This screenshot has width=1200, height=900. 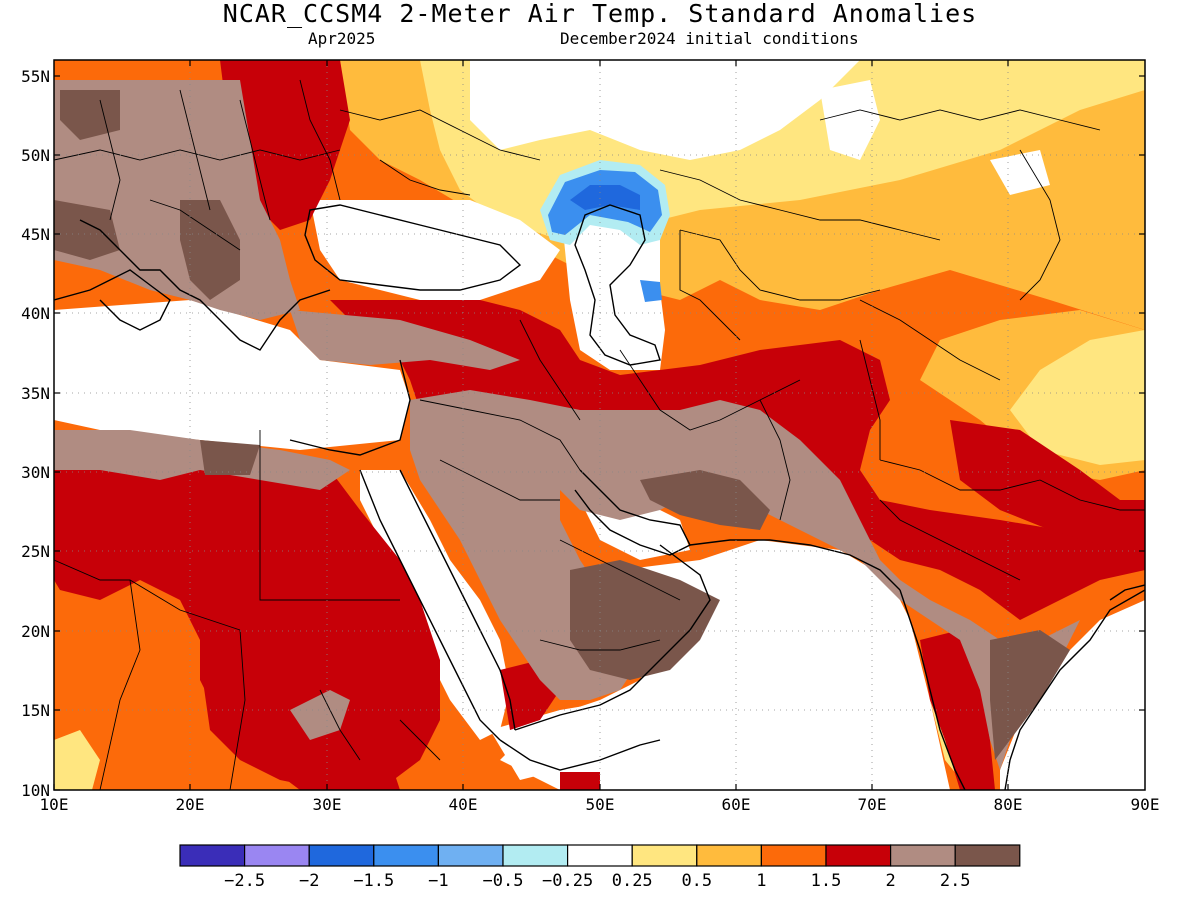 What do you see at coordinates (761, 881) in the screenshot?
I see `colorbar-label-8: 1` at bounding box center [761, 881].